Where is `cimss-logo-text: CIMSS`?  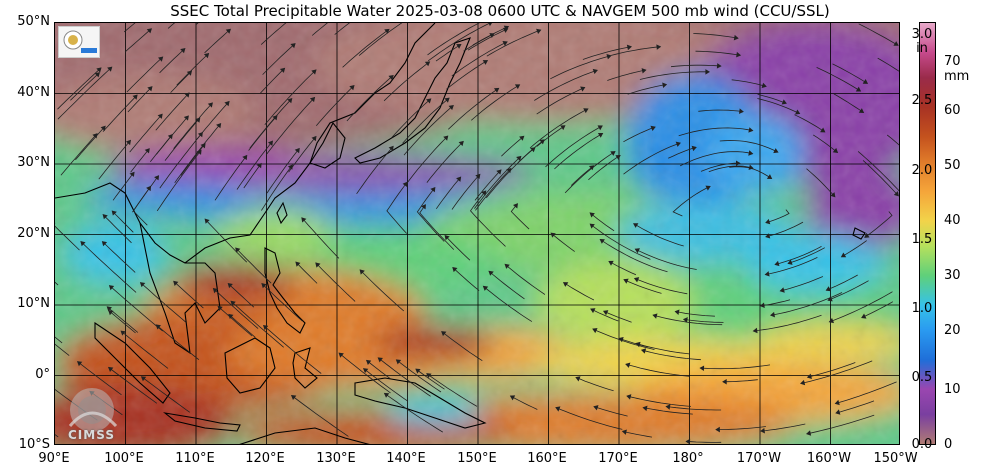 cimss-logo-text: CIMSS is located at coordinates (91, 435).